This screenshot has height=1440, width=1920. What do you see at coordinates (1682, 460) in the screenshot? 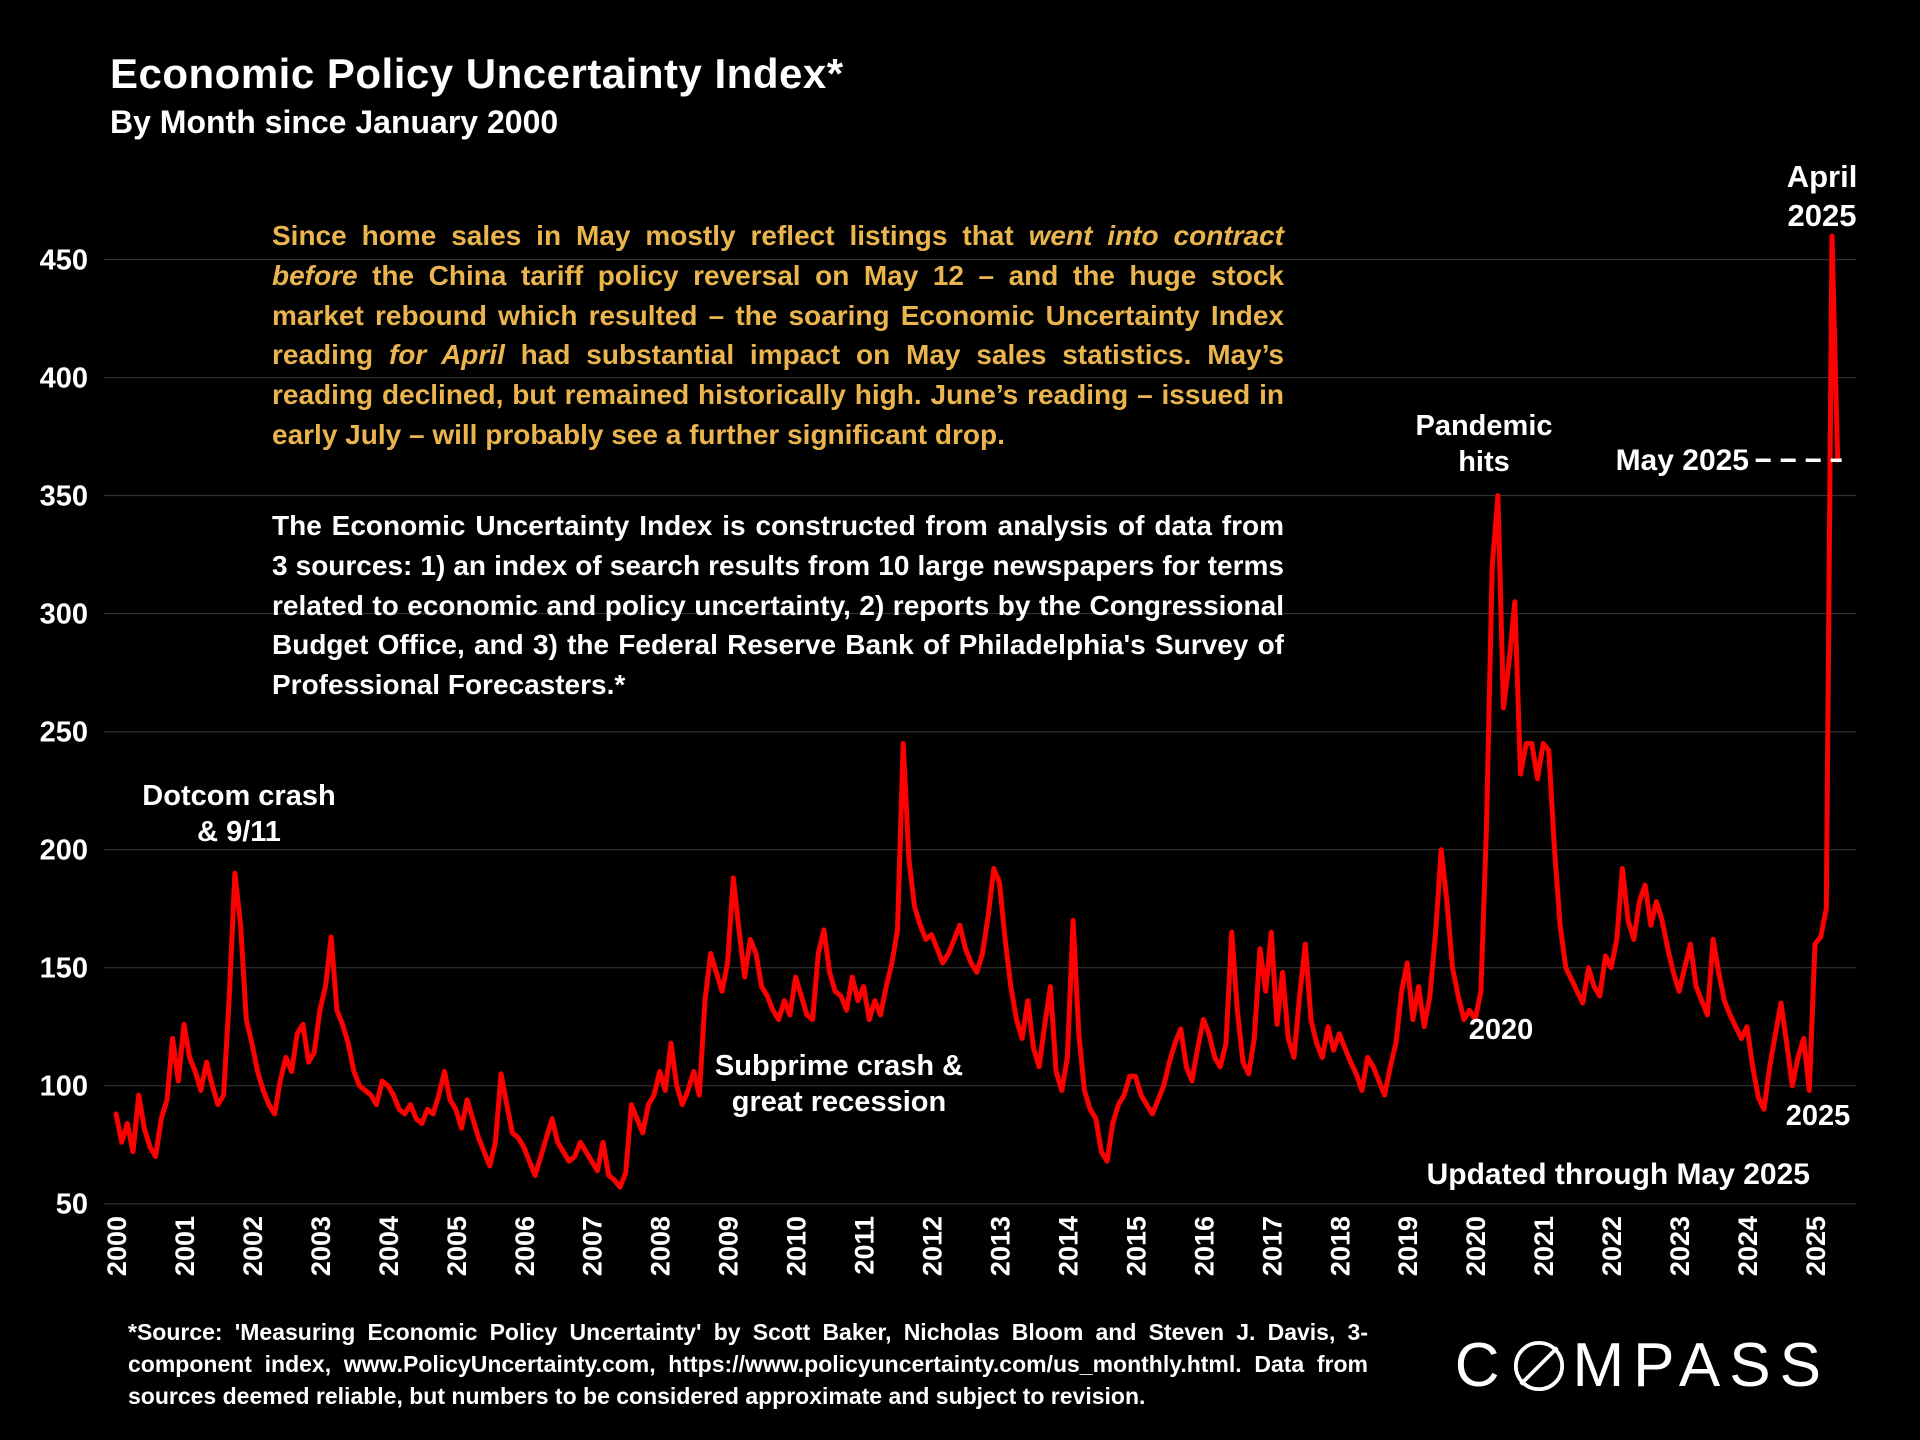
I see `annotation-may-2025: May 2025` at bounding box center [1682, 460].